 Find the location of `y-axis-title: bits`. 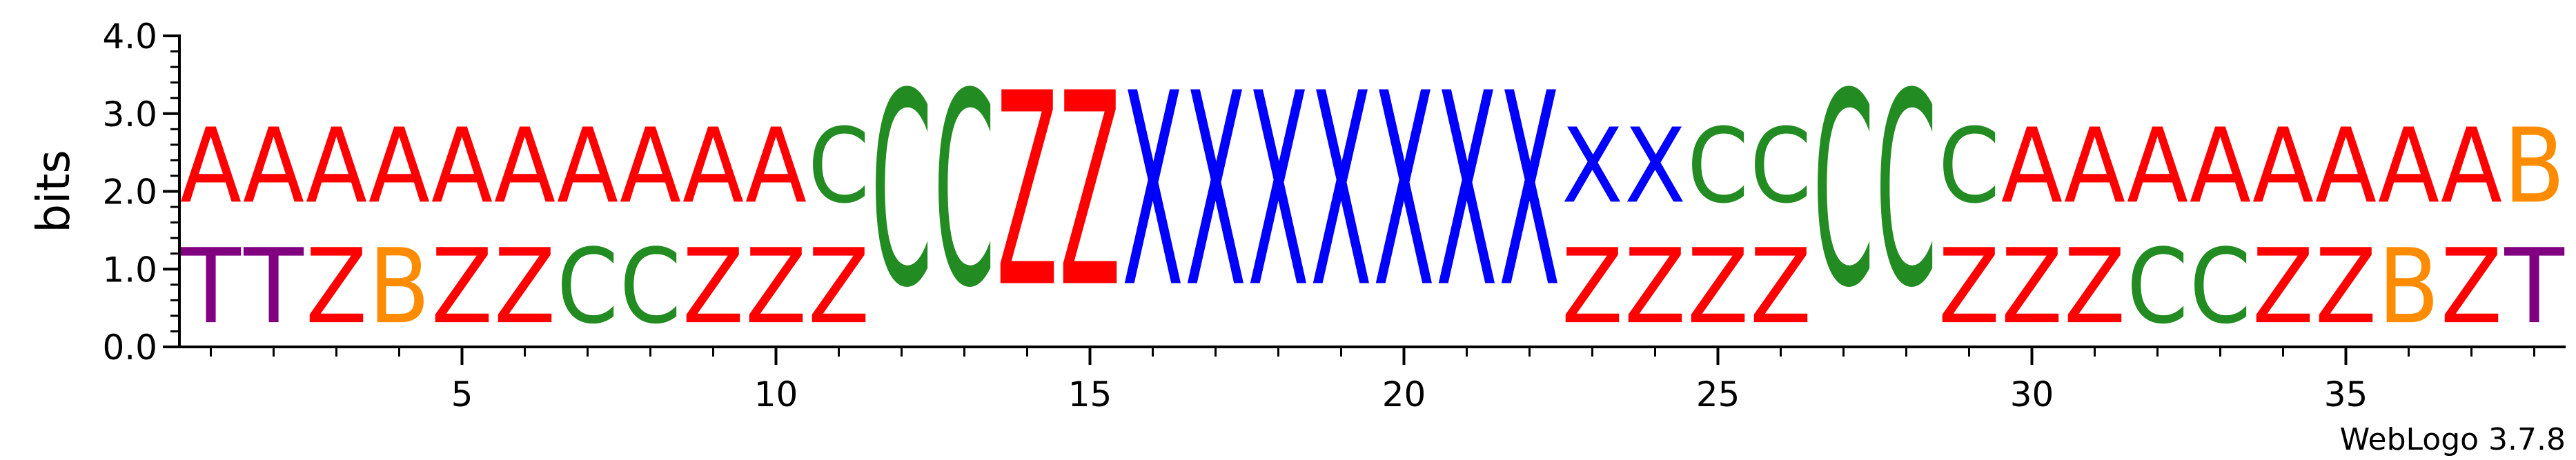

y-axis-title: bits is located at coordinates (53, 192).